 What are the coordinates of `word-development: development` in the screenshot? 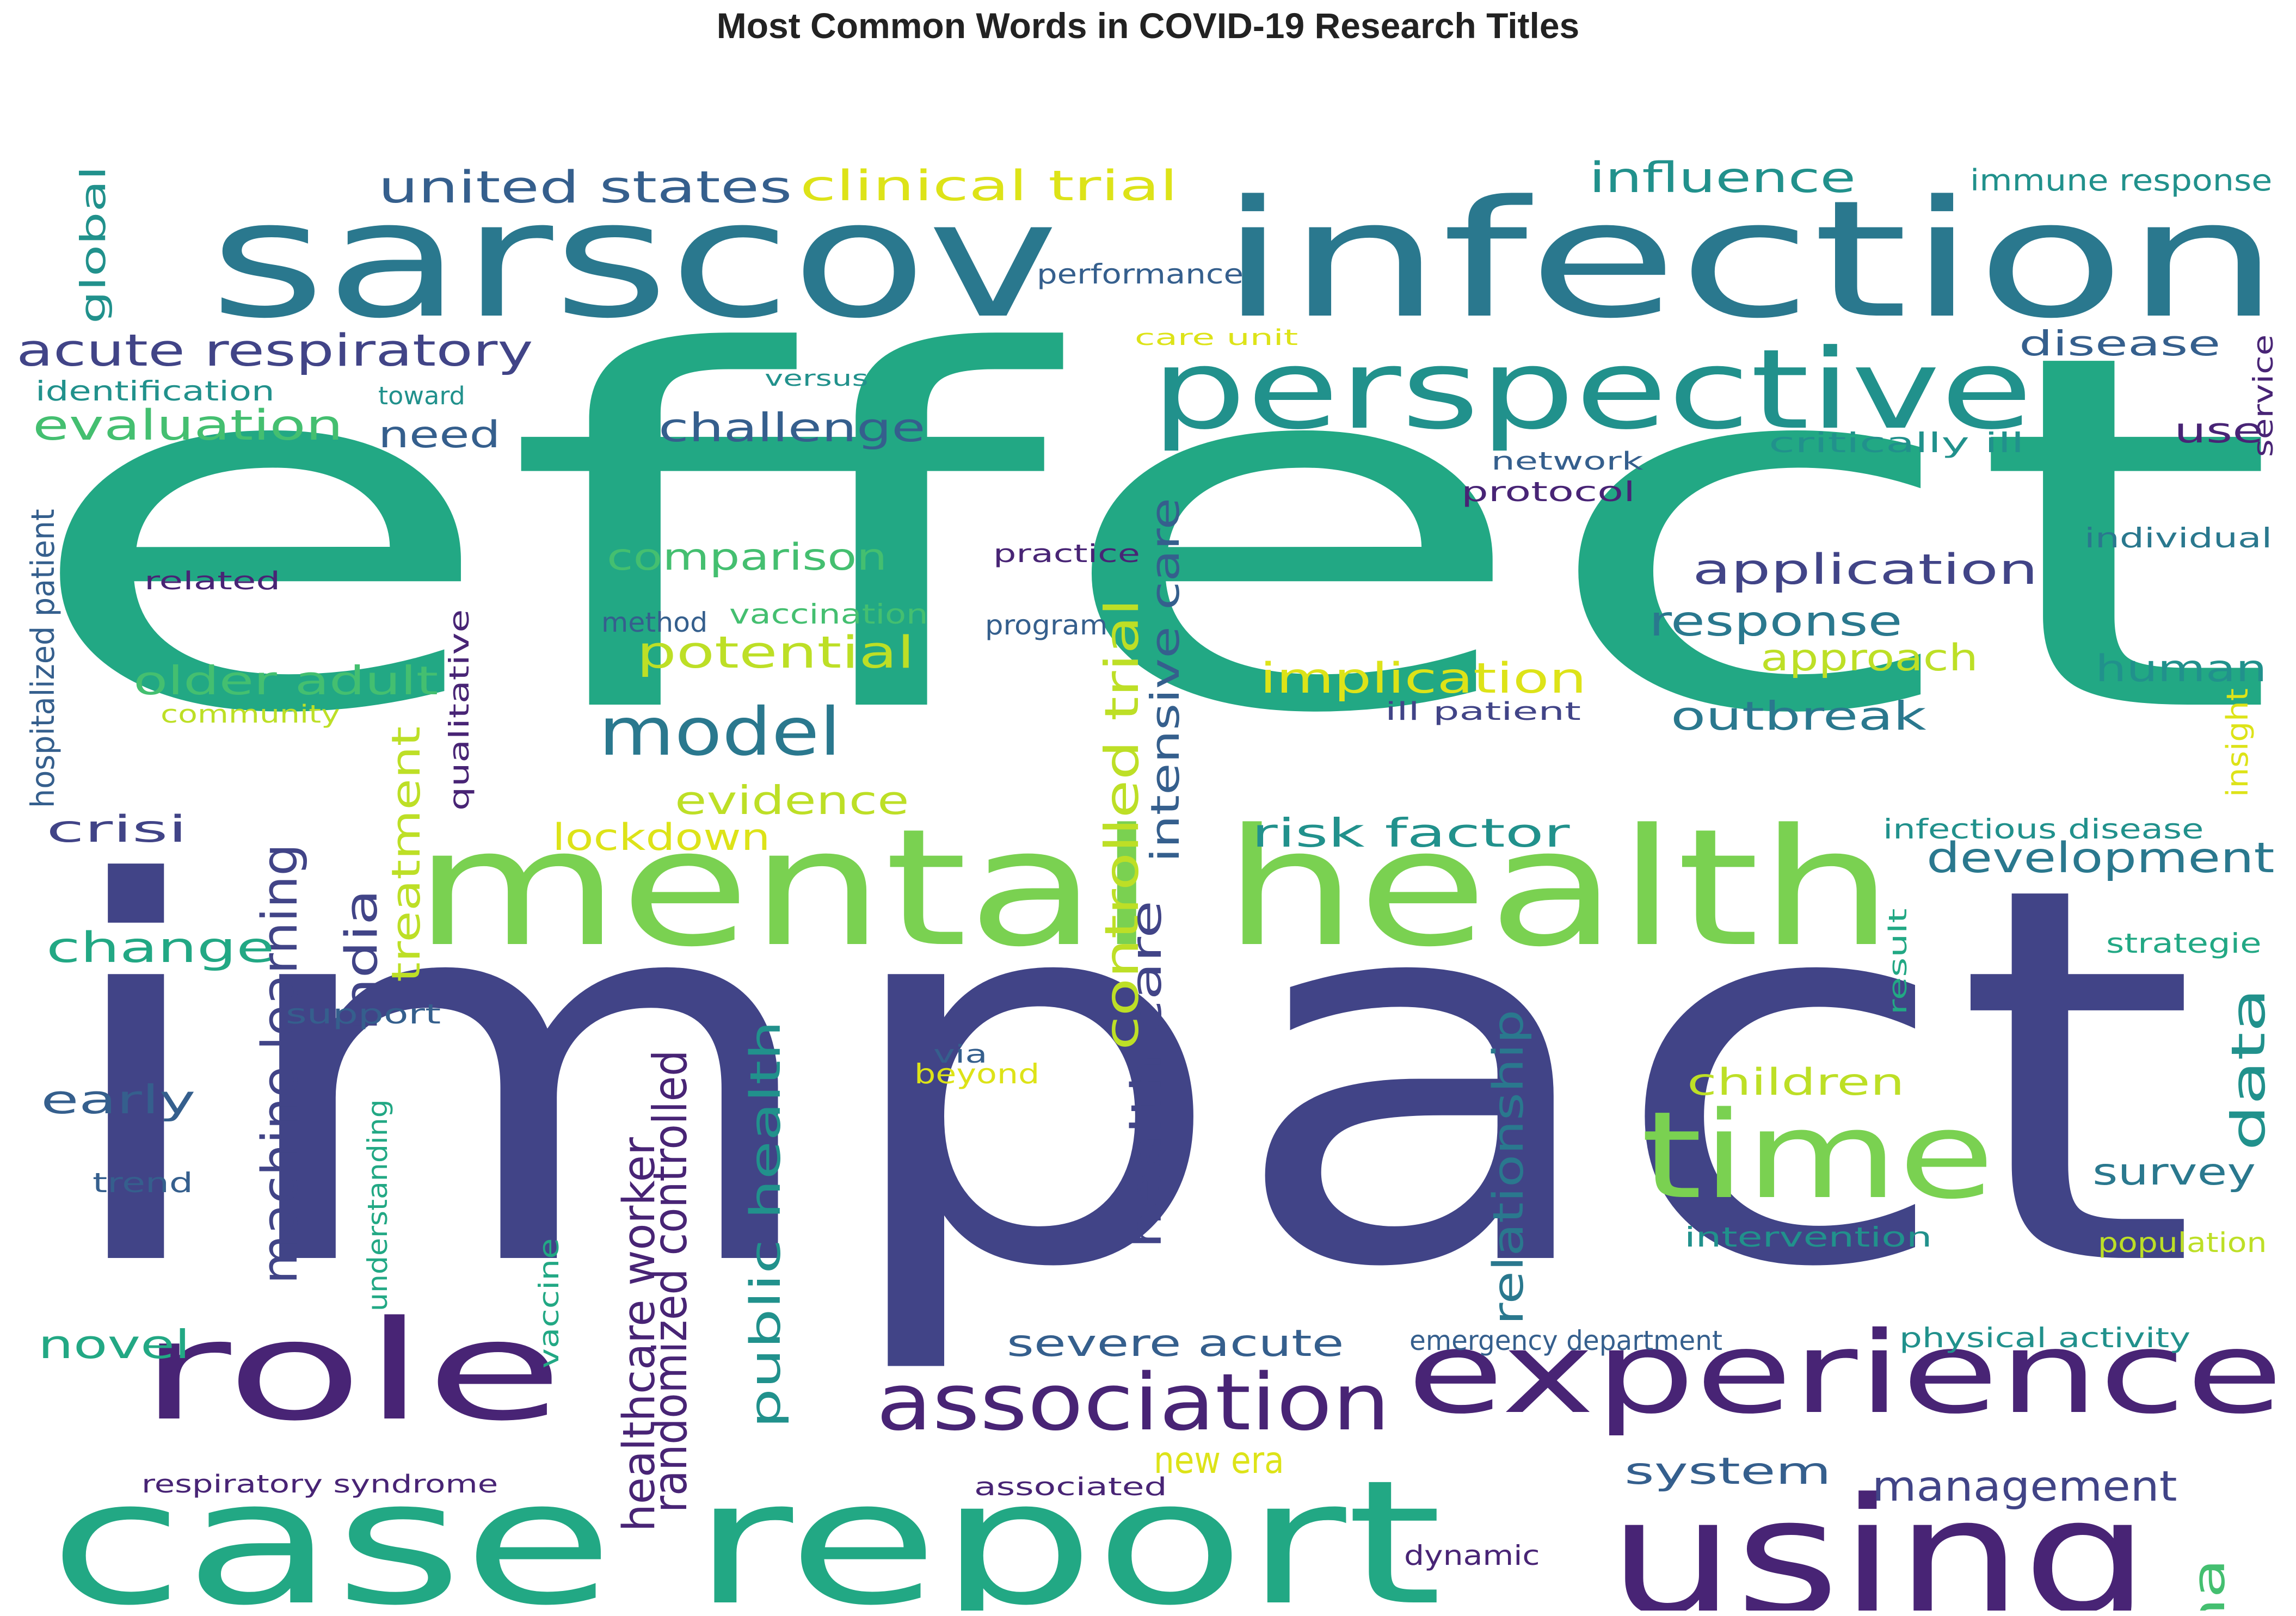 It's located at (2100, 858).